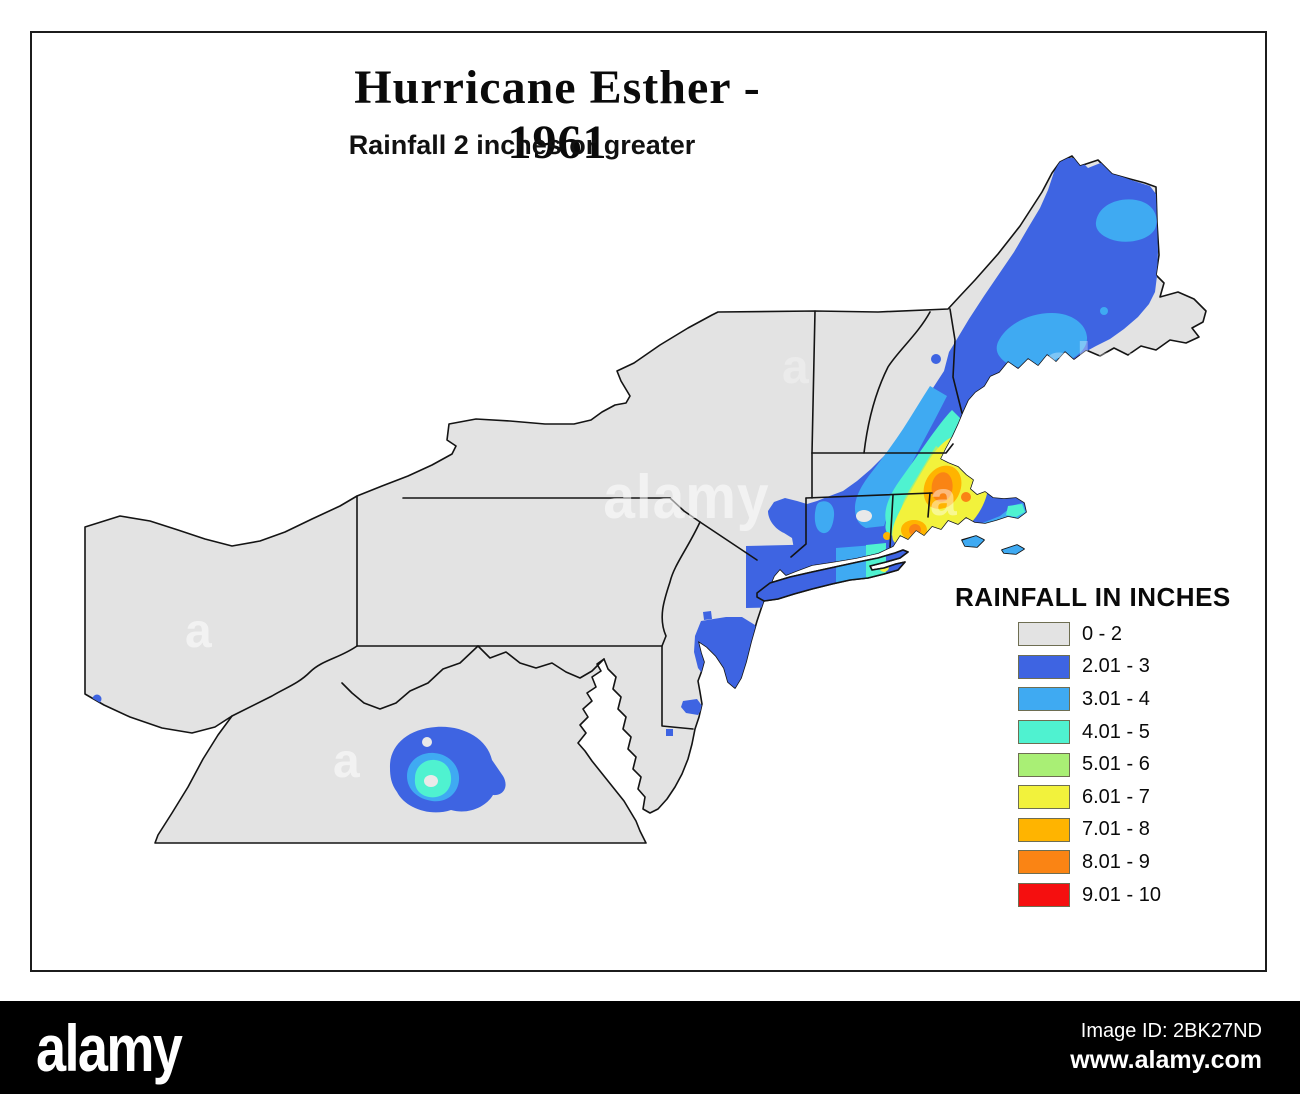  Describe the element at coordinates (684, 717) in the screenshot. I see `contour-2-3-delaware` at that location.